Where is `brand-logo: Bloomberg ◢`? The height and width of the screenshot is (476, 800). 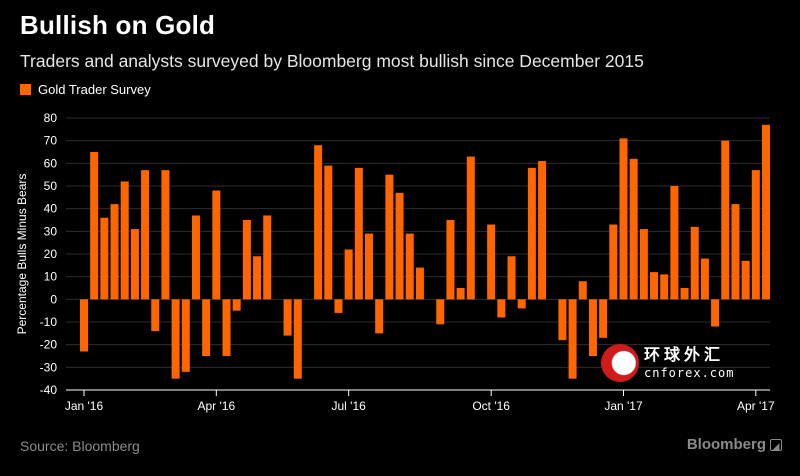 brand-logo: Bloomberg ◢ is located at coordinates (734, 444).